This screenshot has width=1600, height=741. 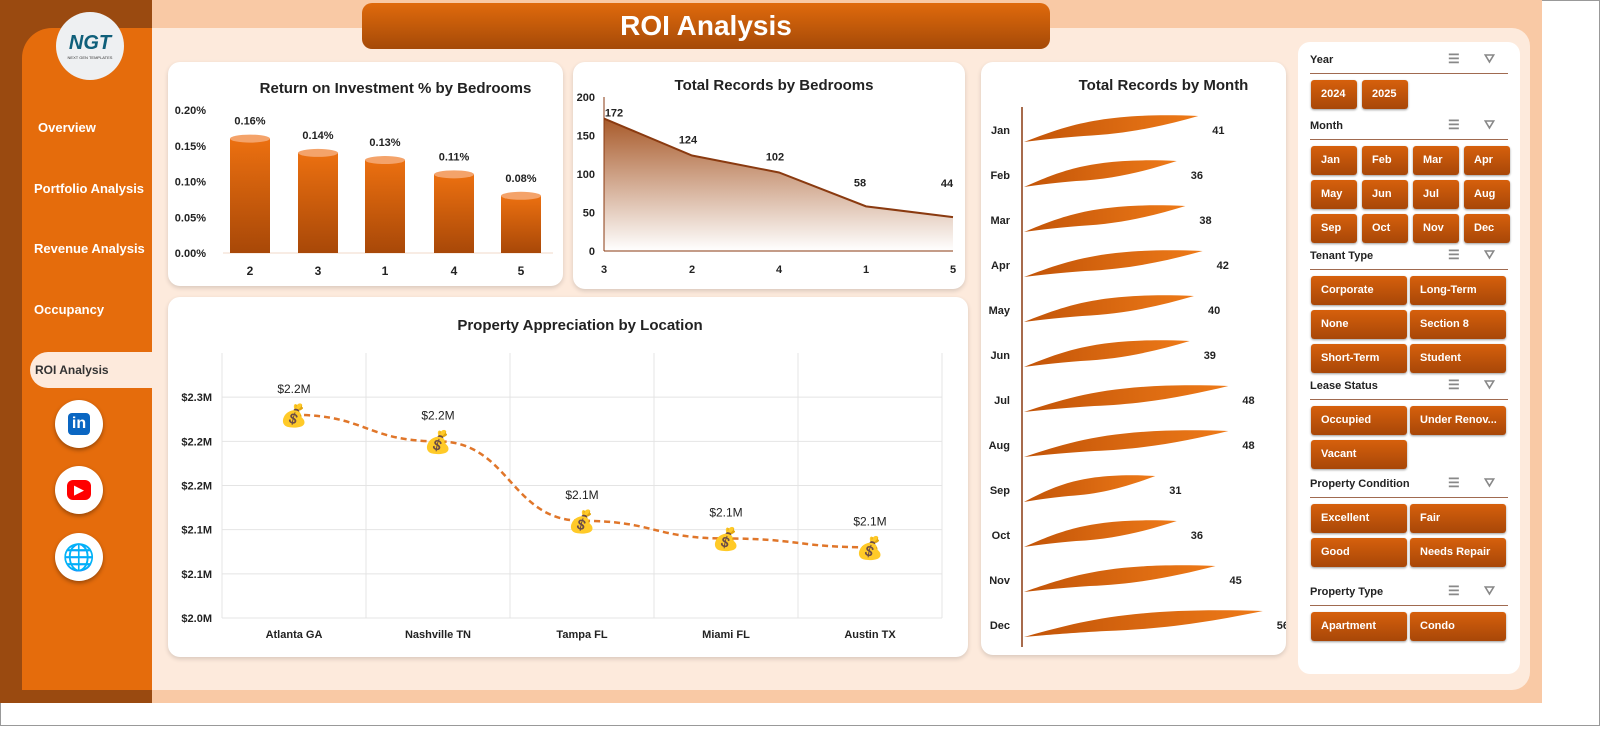 I want to click on slicer-button: Fair, so click(x=1458, y=518).